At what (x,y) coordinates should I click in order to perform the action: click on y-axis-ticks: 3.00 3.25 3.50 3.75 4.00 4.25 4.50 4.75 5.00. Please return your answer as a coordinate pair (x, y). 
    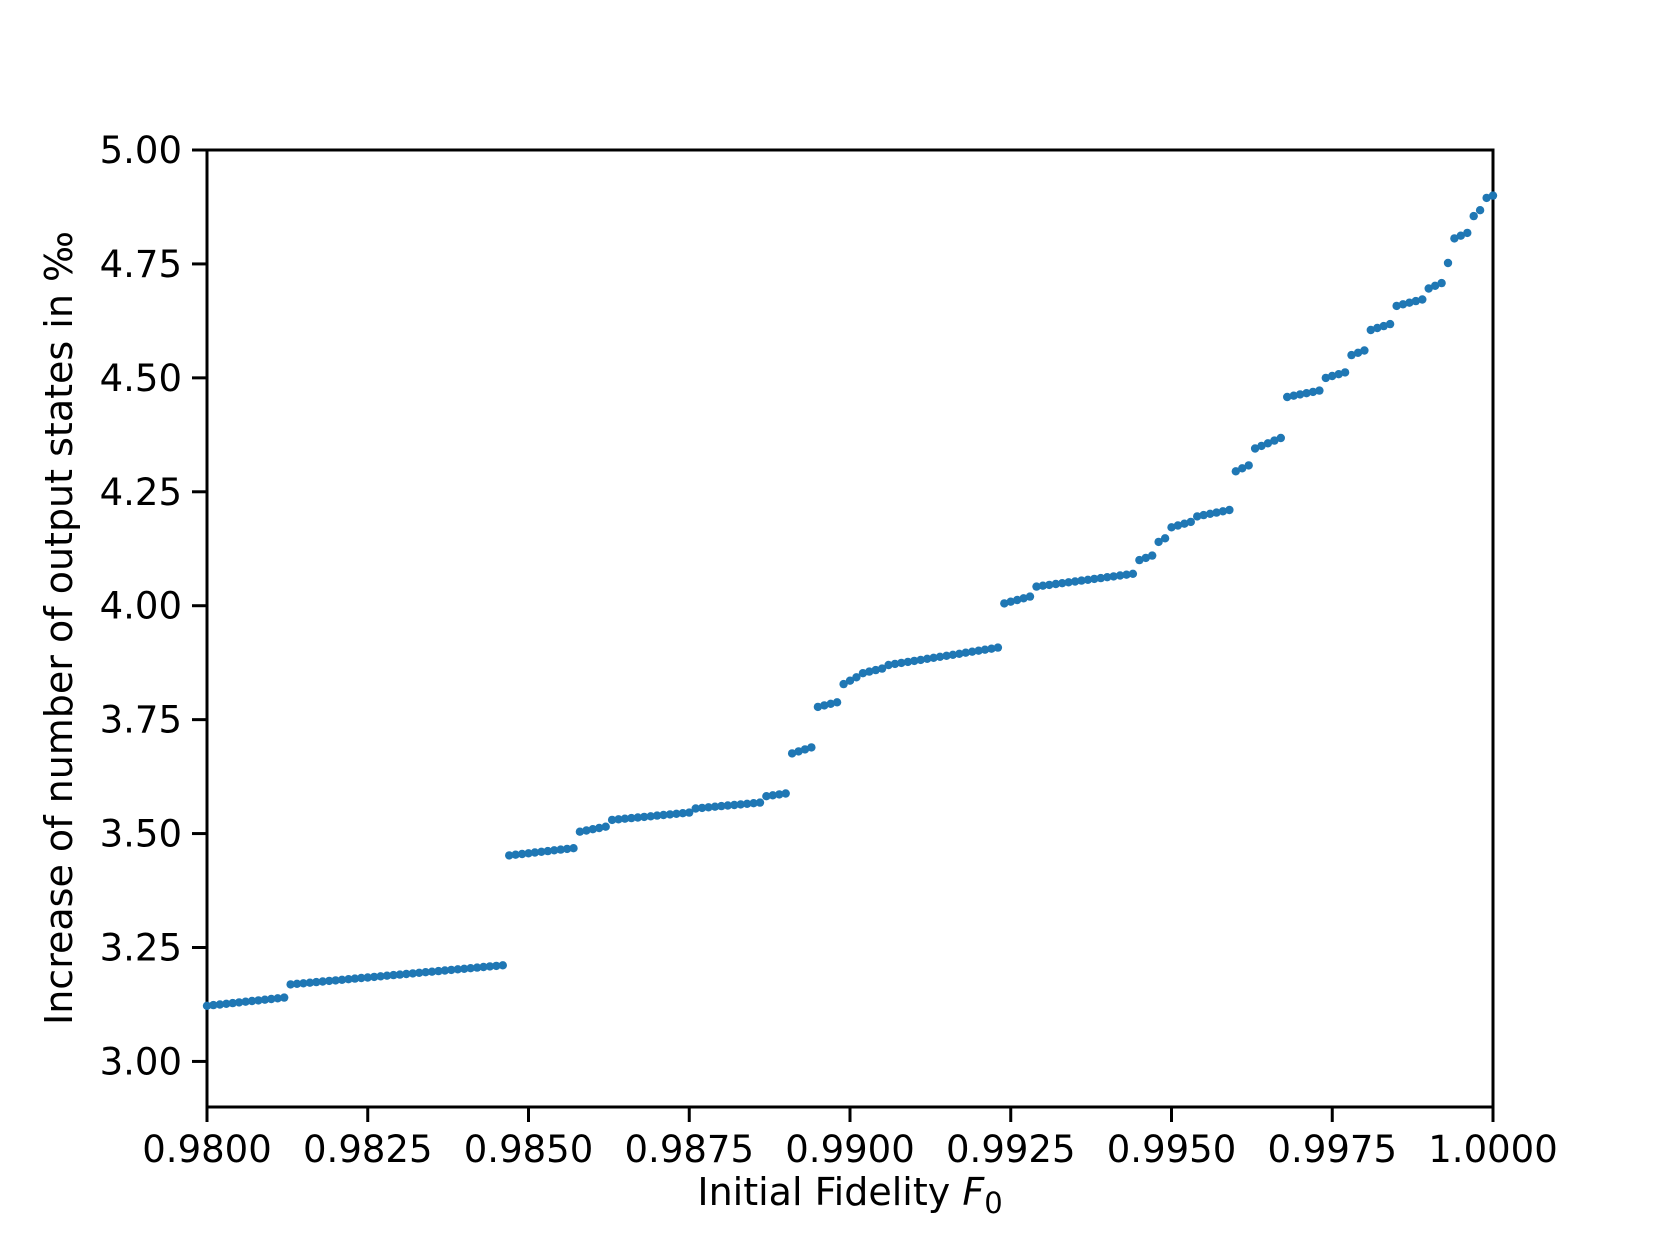
    Looking at the image, I should click on (153, 606).